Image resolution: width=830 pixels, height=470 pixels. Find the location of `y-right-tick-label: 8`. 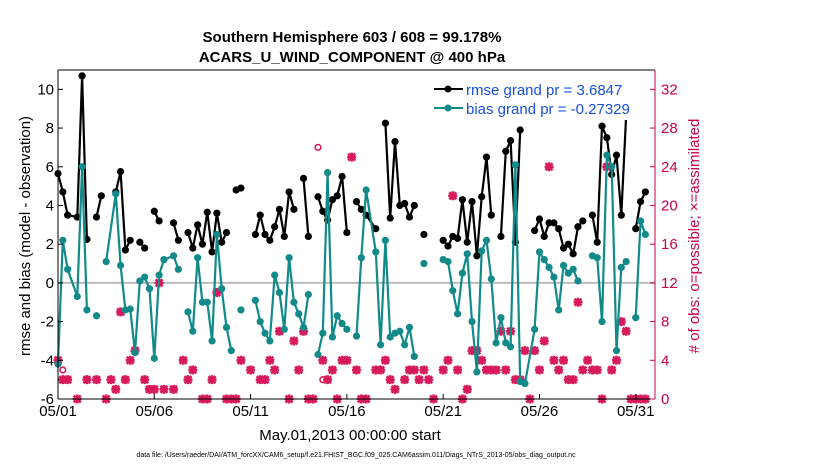

y-right-tick-label: 8 is located at coordinates (665, 322).